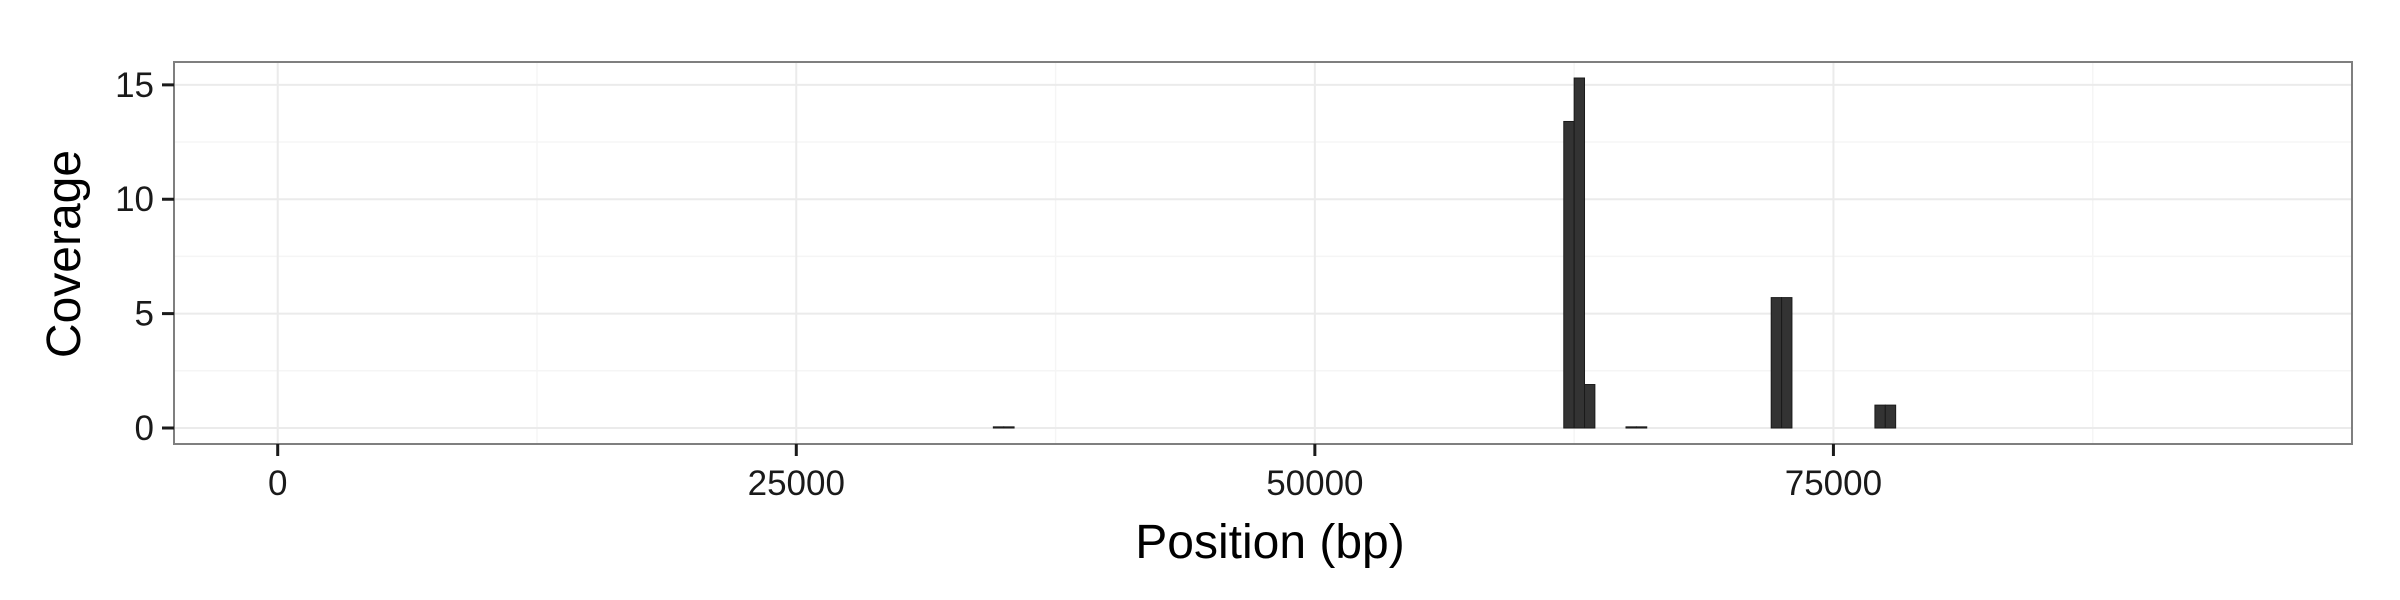  Describe the element at coordinates (134, 85) in the screenshot. I see `y-tick-label: 15` at that location.